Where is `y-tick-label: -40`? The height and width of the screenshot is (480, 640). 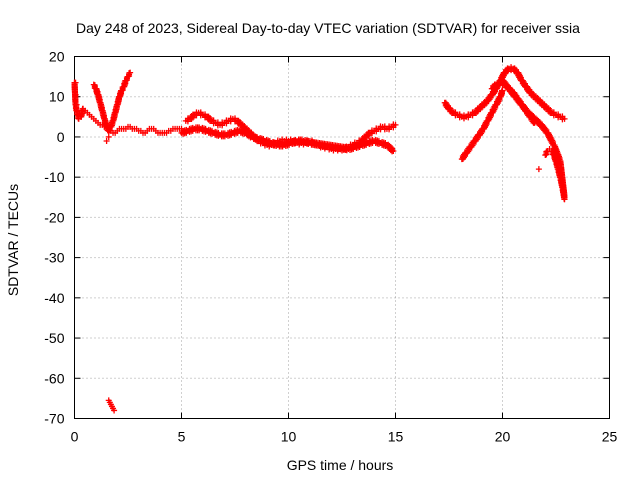
y-tick-label: -40 is located at coordinates (54, 298).